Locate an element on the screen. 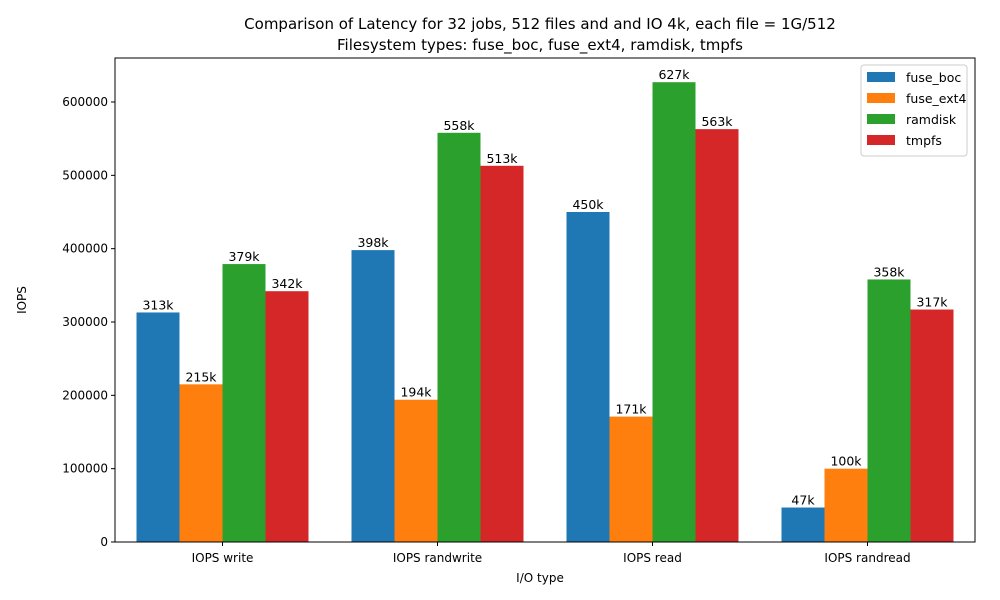 Image resolution: width=1000 pixels, height=600 pixels. data-label: 513k is located at coordinates (502, 158).